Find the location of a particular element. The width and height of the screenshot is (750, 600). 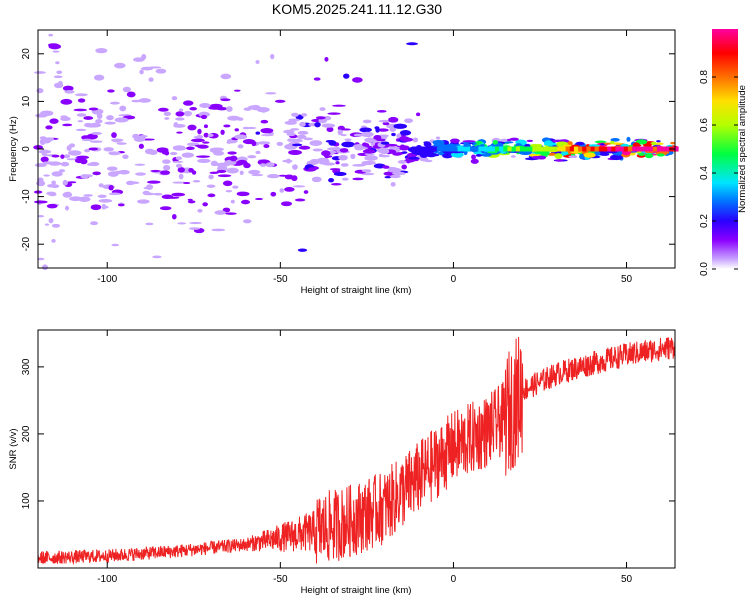

colorbar-label: Normalized spectral amplitude is located at coordinates (742, 149).